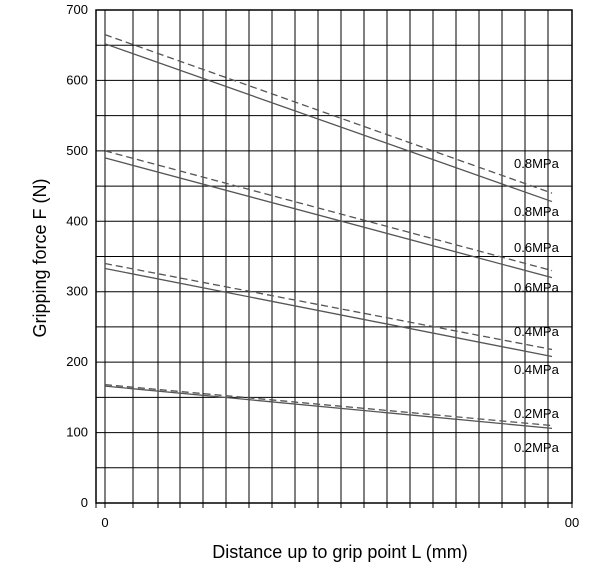  Describe the element at coordinates (537, 369) in the screenshot. I see `series-label-5: 0.4MPa` at that location.